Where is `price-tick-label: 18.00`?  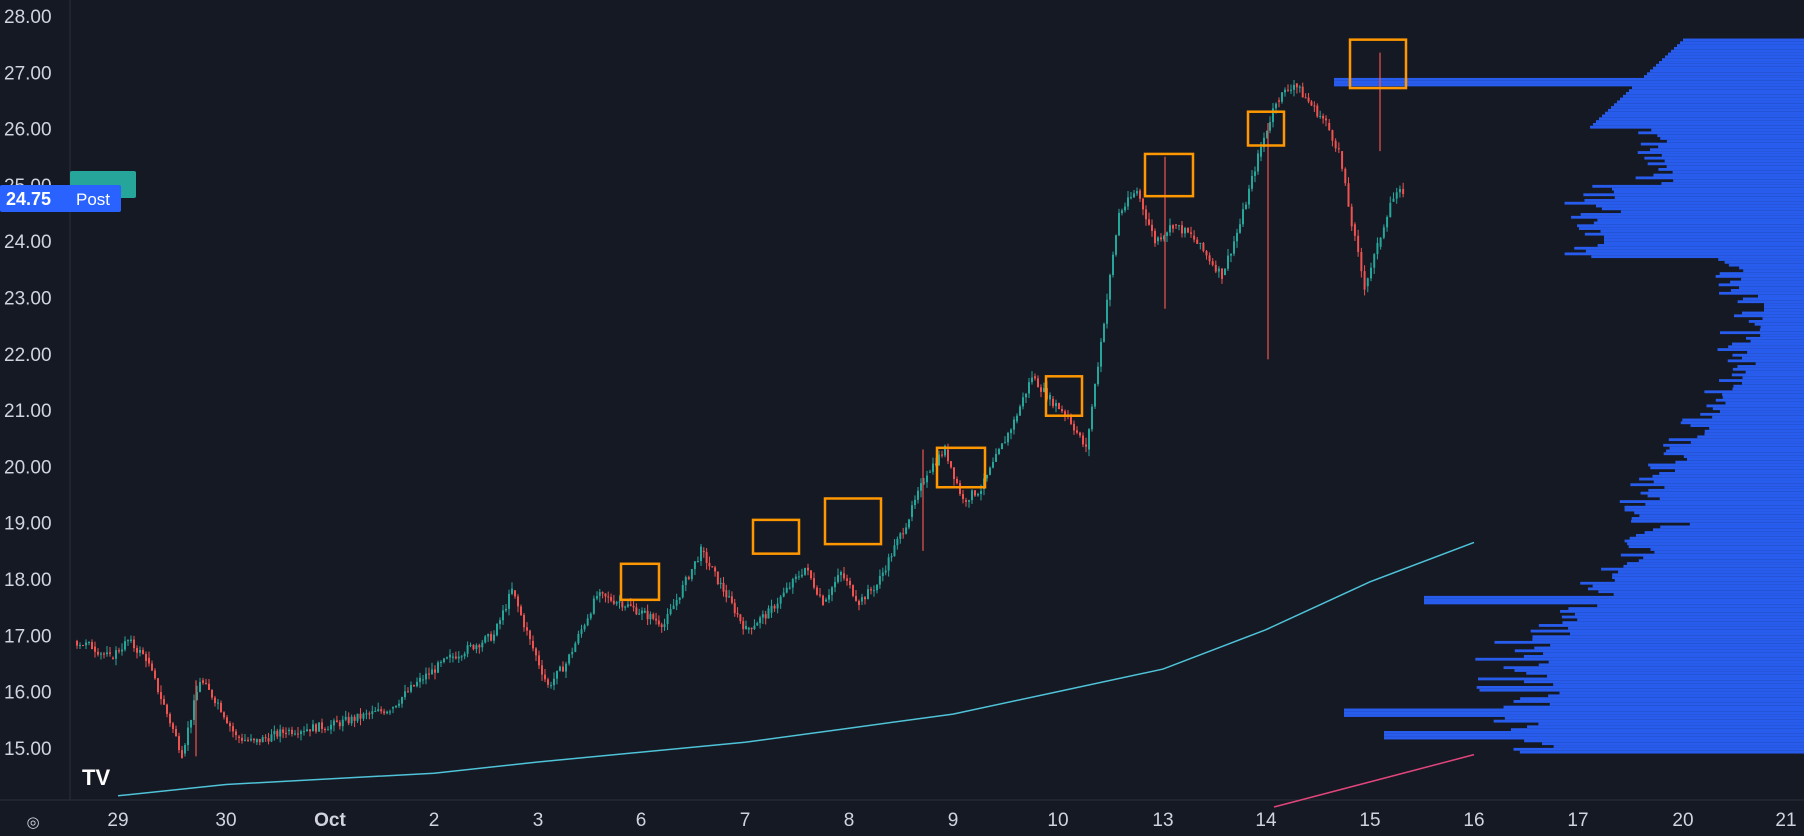
price-tick-label: 18.00 is located at coordinates (28, 580).